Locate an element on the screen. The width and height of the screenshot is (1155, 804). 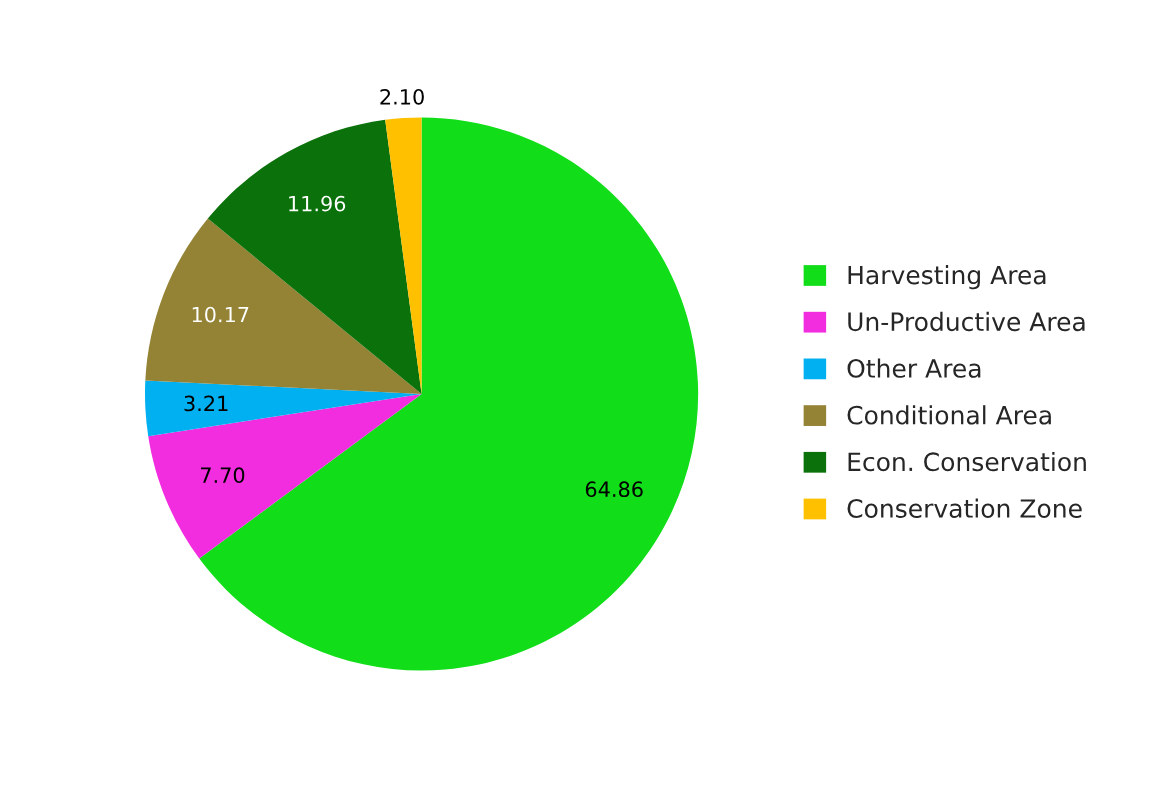
data-label: 10.17 is located at coordinates (220, 314).